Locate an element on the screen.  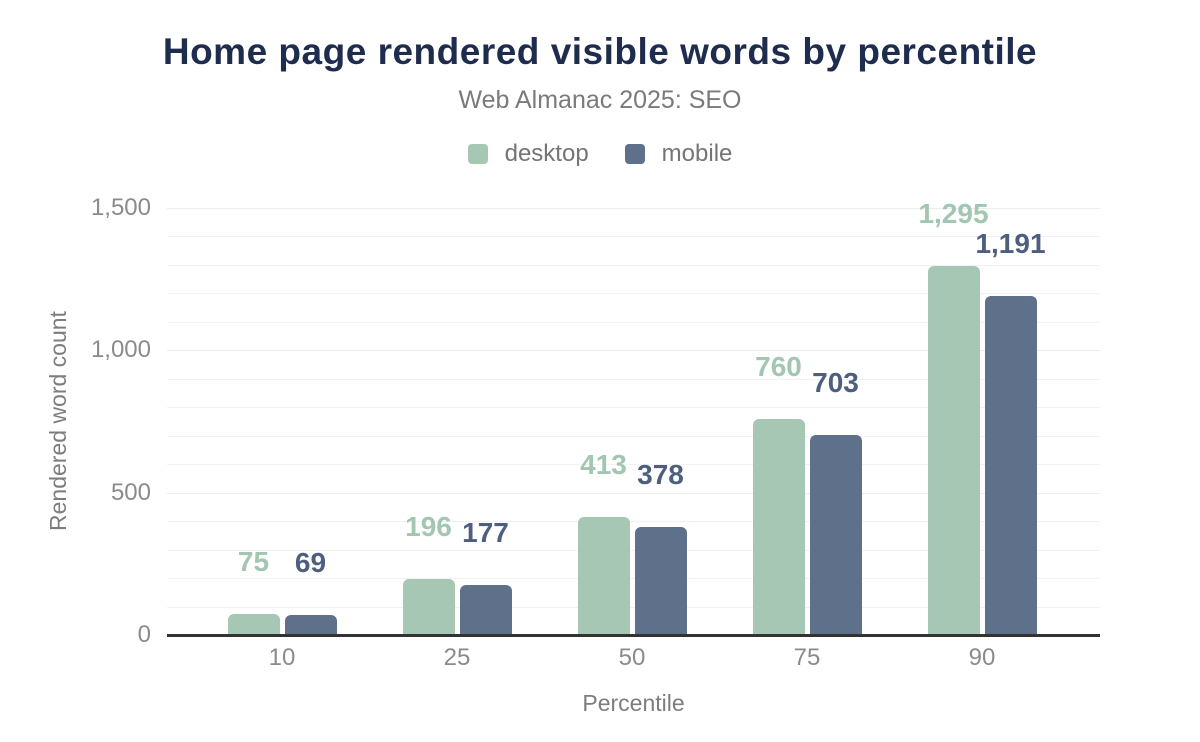
chart-subtitle: Web Almanac 2025: SEO is located at coordinates (600, 100).